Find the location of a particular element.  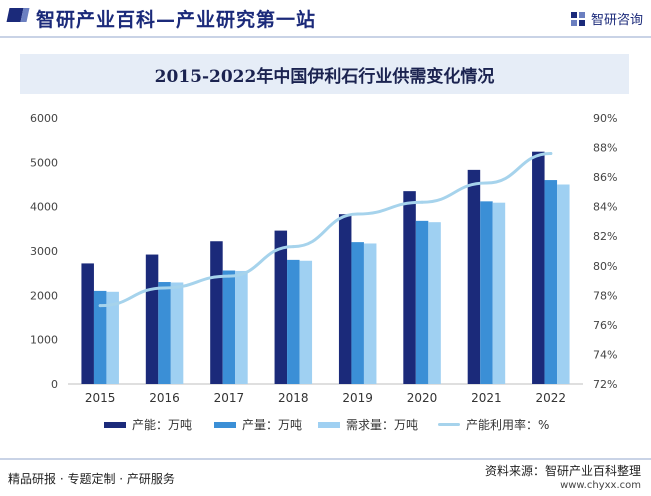

left-axis-tick-label: 0 is located at coordinates (54, 384).